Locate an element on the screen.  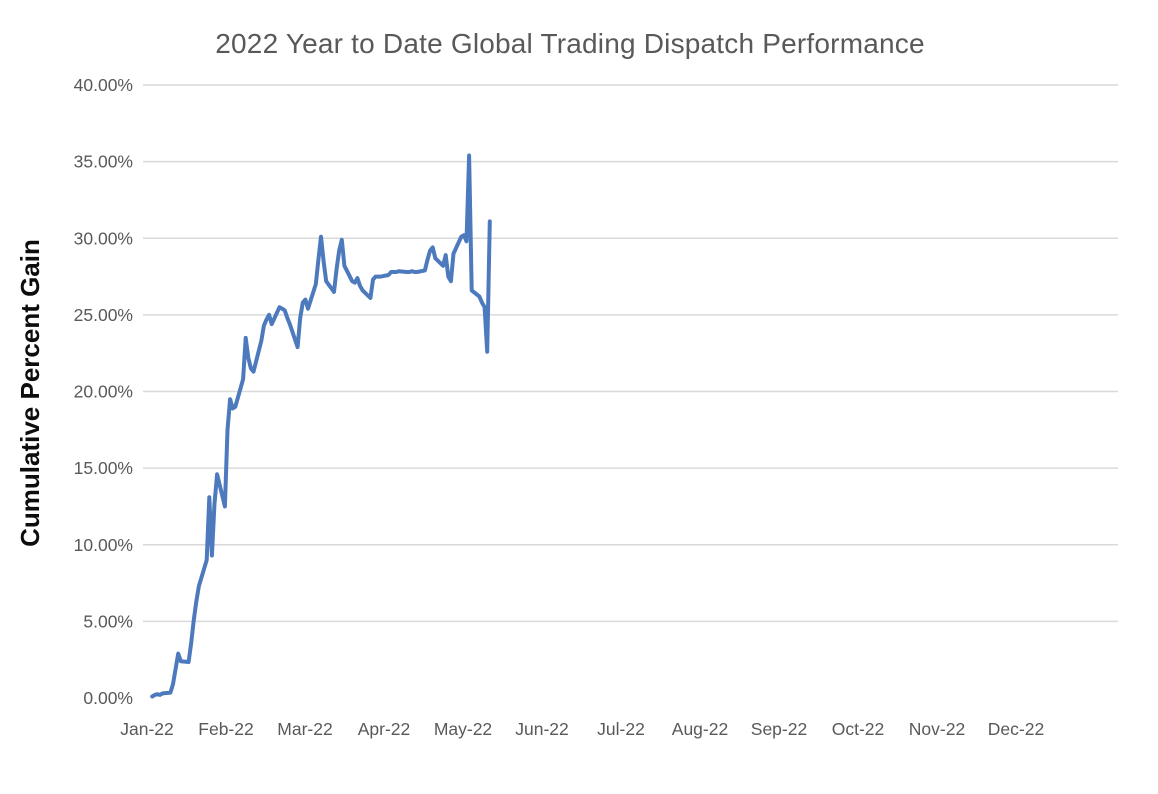
y-axis-tick-label: 0.00% is located at coordinates (108, 698).